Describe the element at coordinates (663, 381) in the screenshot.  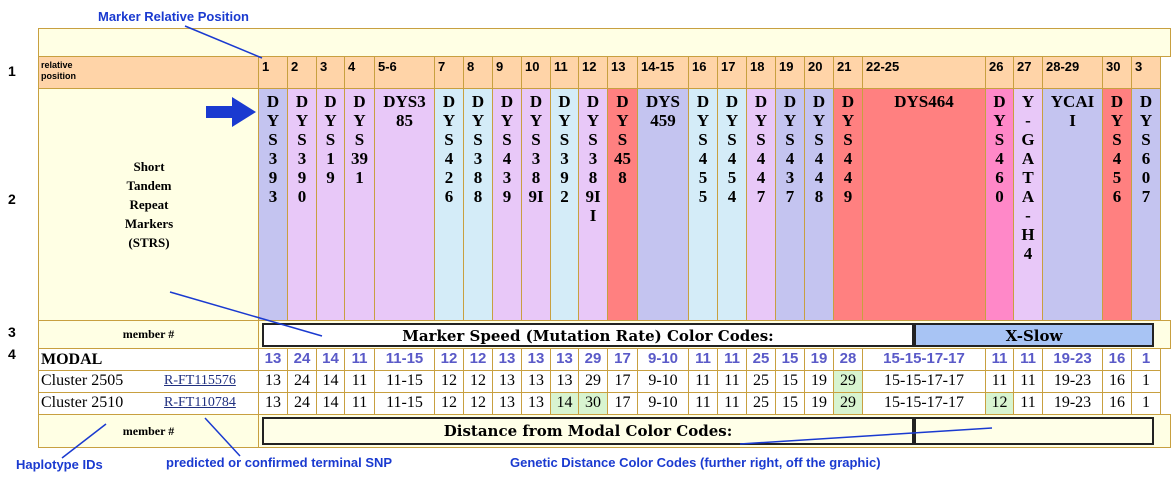
I see `allele-value: 9-10` at that location.